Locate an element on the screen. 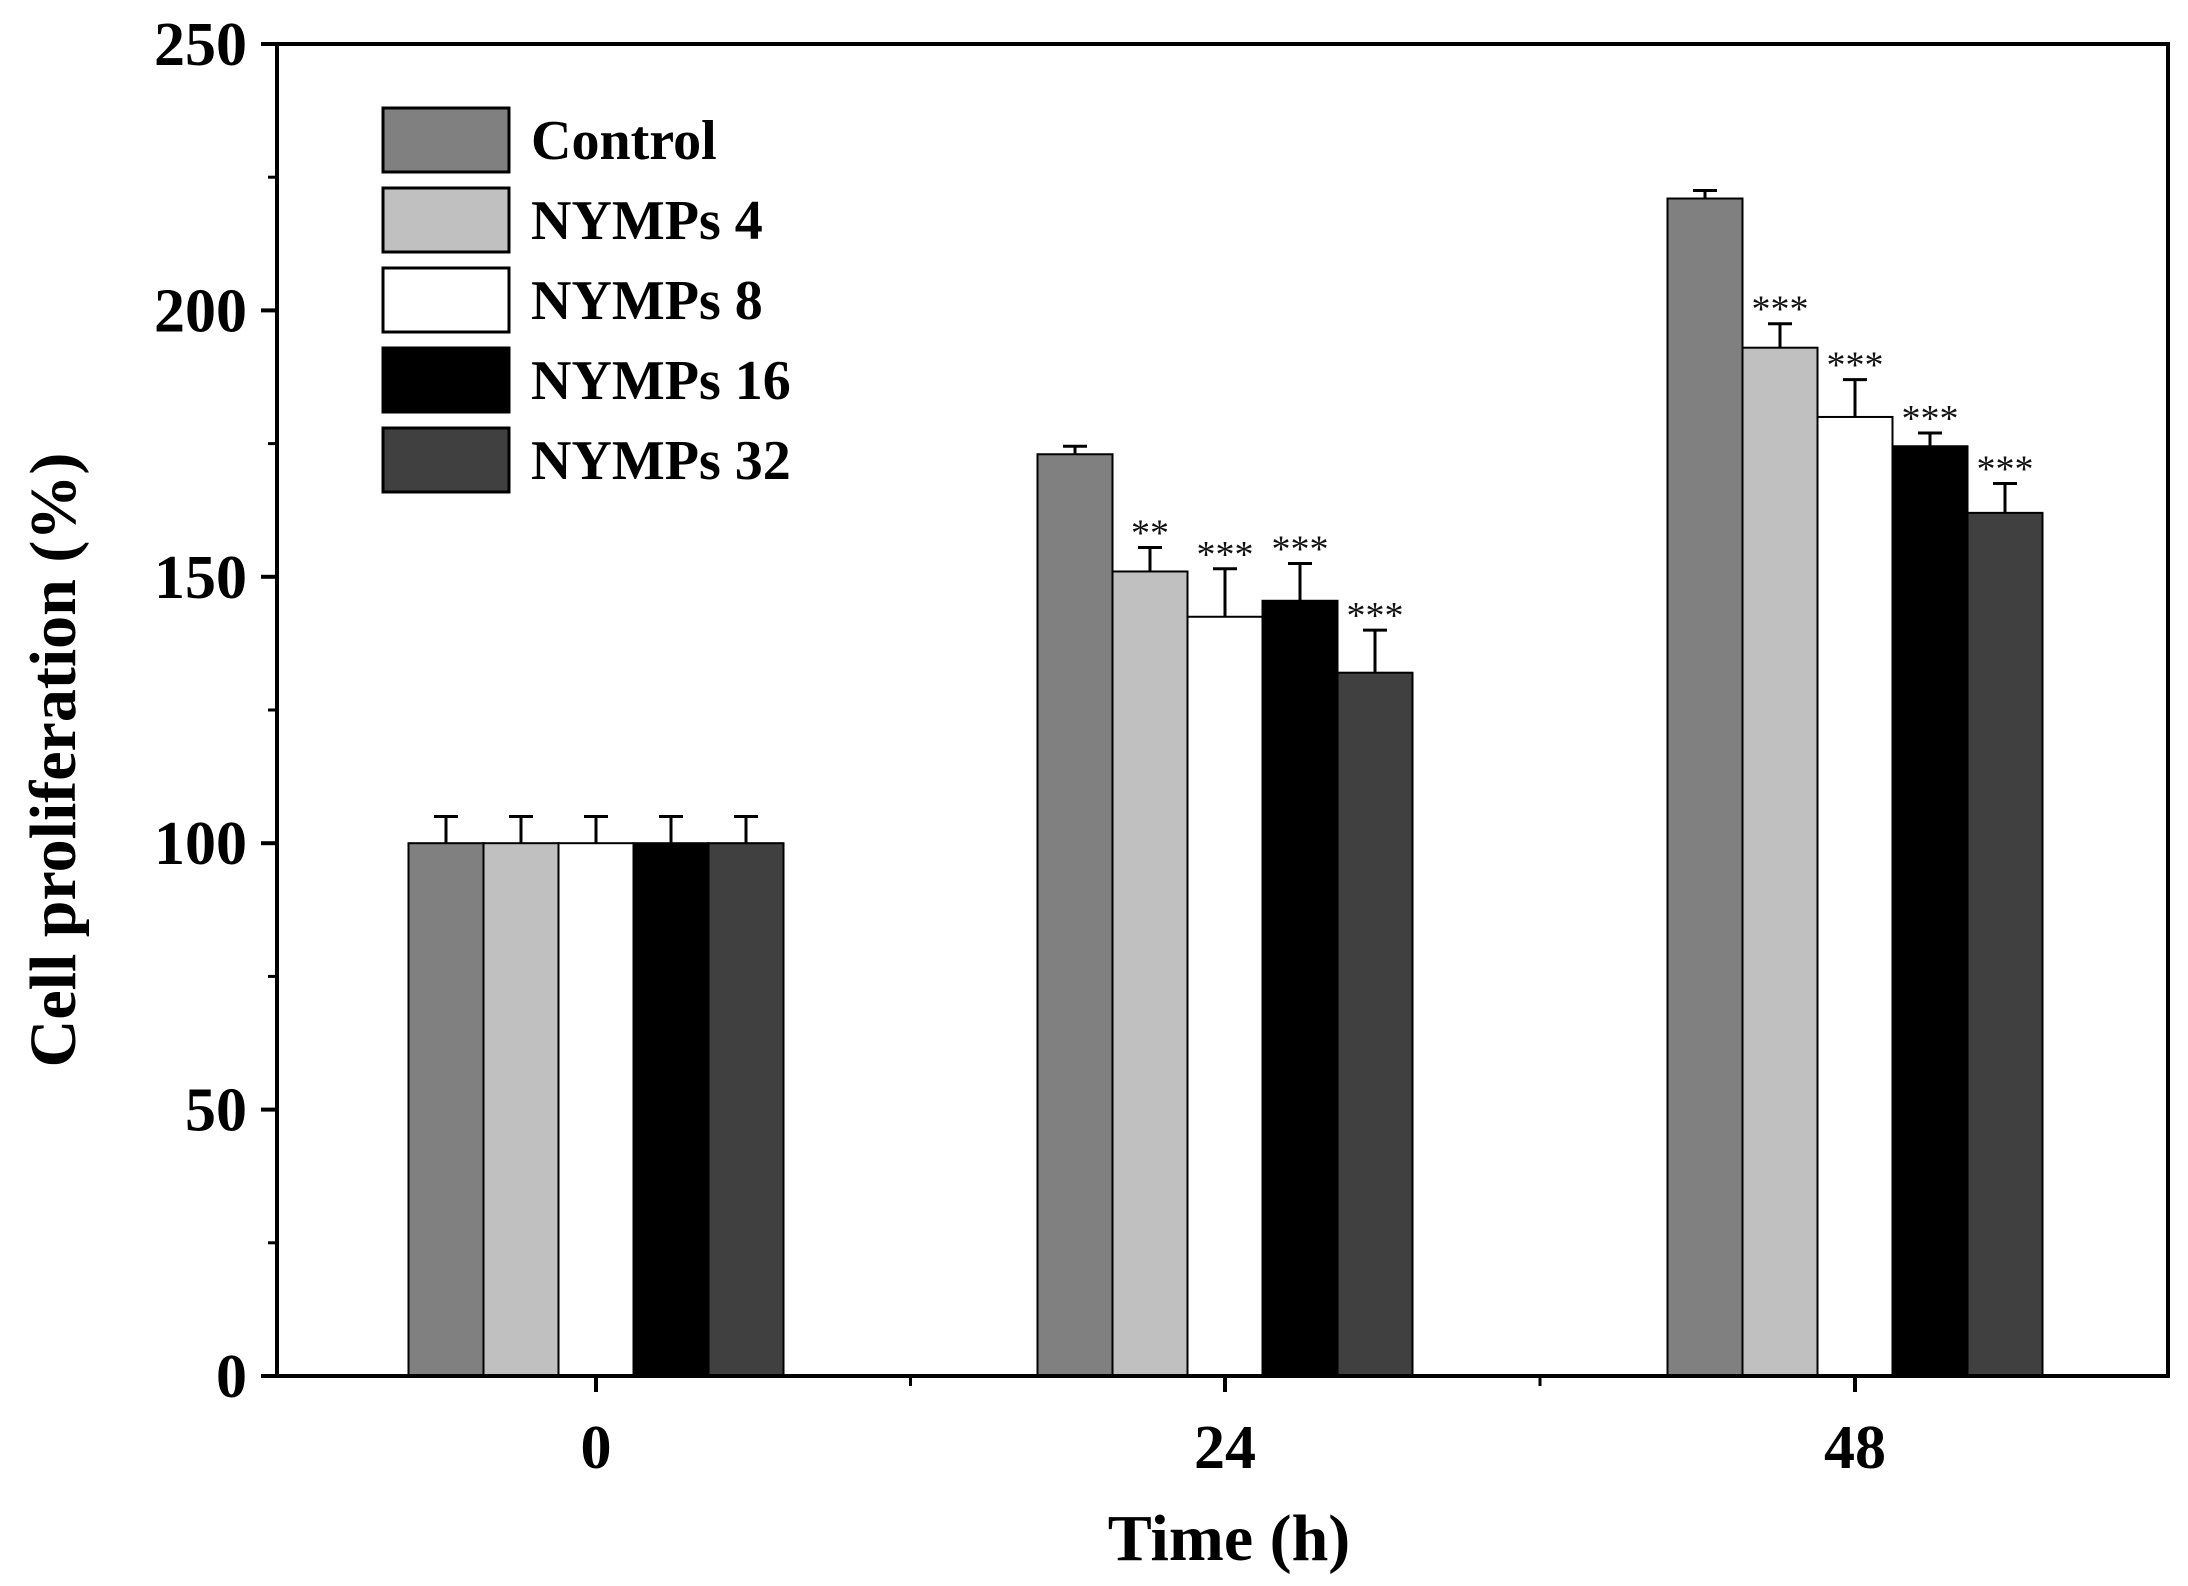 Image resolution: width=2188 pixels, height=1586 pixels. bar-nymps-16-t24 is located at coordinates (1300, 988).